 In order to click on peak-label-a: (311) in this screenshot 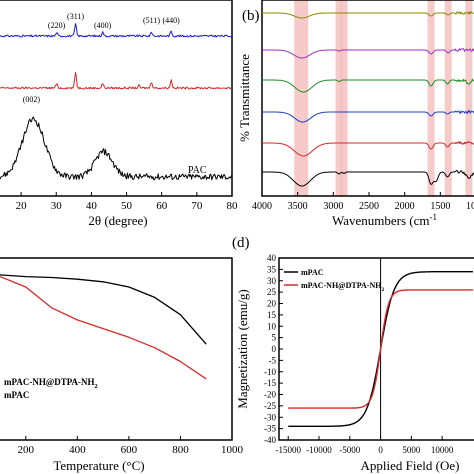, I will do `click(75, 16)`.